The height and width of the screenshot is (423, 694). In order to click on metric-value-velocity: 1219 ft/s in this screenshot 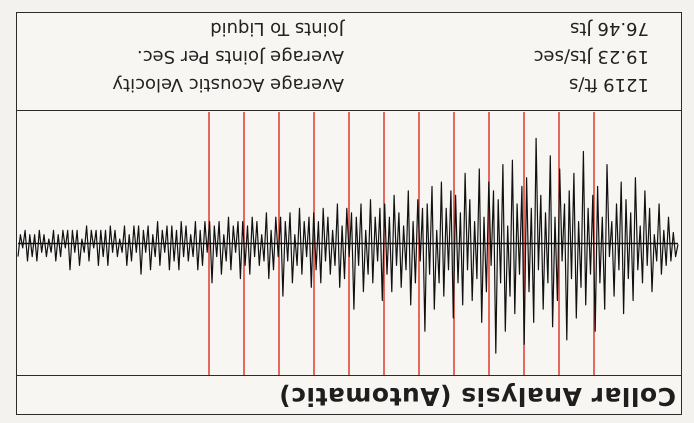, I will do `click(608, 84)`.